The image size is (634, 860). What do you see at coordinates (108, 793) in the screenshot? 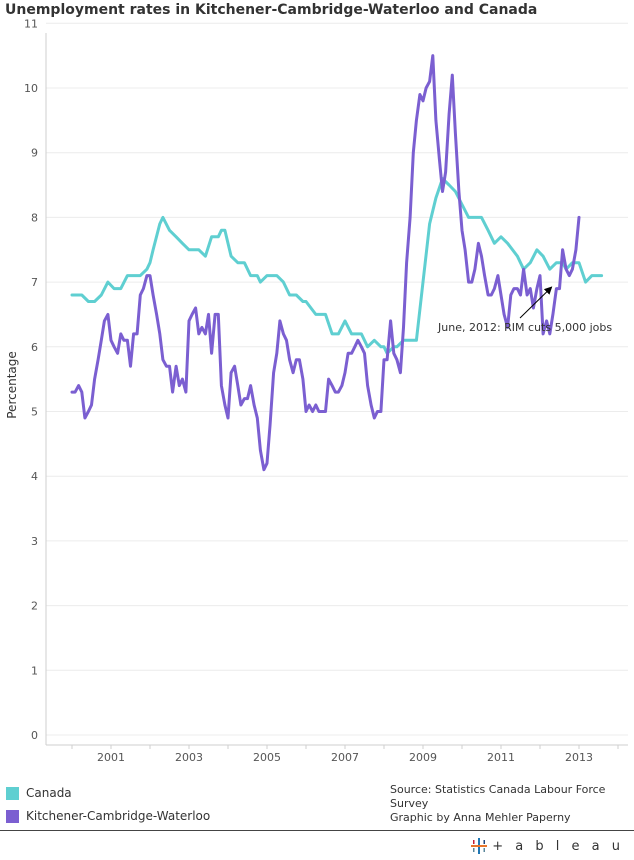
I see `legend-item-canada: Canada` at bounding box center [108, 793].